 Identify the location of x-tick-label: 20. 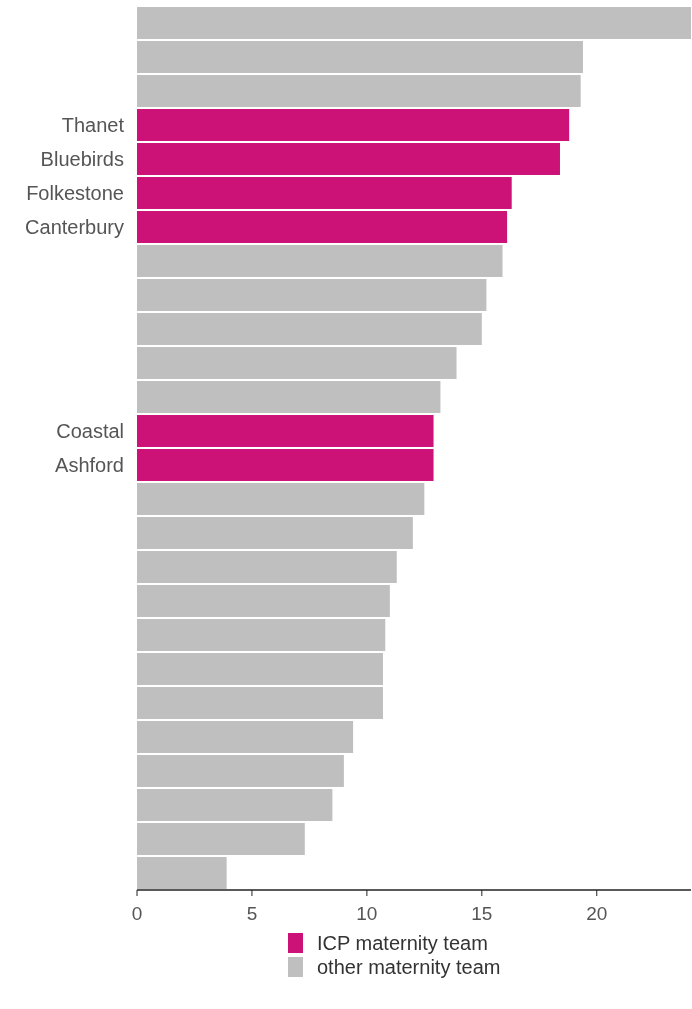
(597, 913).